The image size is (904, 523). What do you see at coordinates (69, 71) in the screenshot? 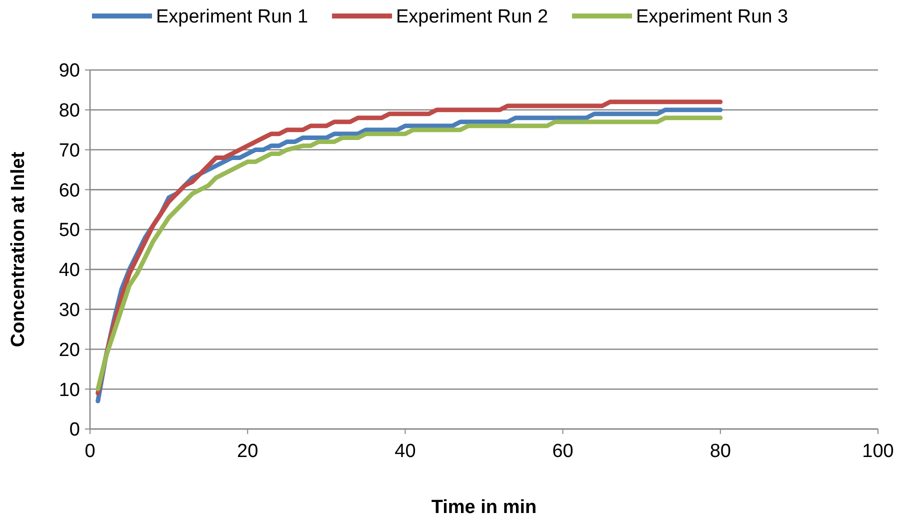
I see `y-tick-label: 90` at bounding box center [69, 71].